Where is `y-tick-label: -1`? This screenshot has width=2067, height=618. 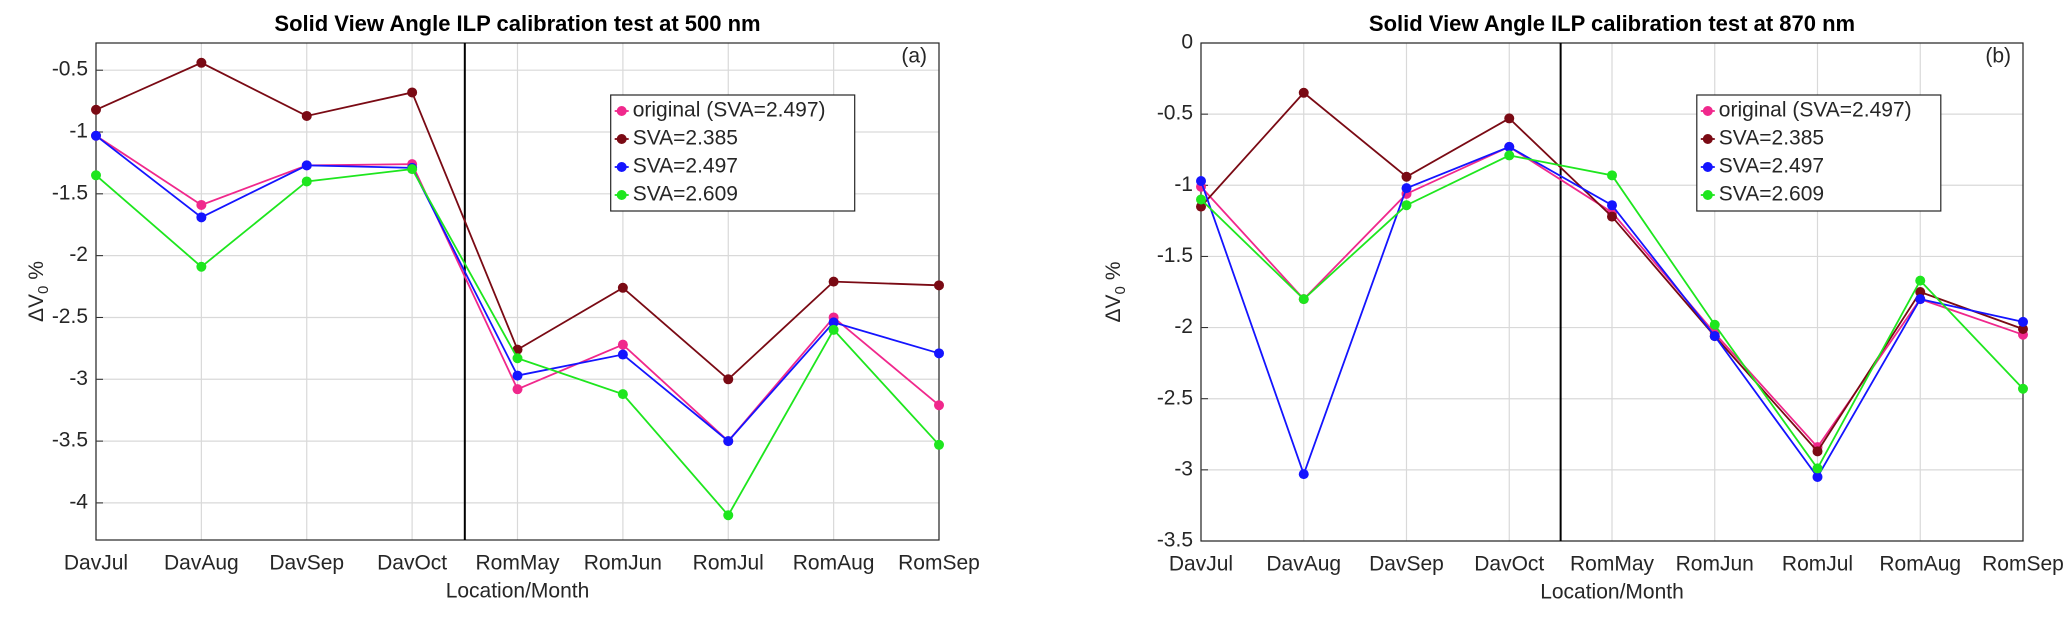 y-tick-label: -1 is located at coordinates (78, 131).